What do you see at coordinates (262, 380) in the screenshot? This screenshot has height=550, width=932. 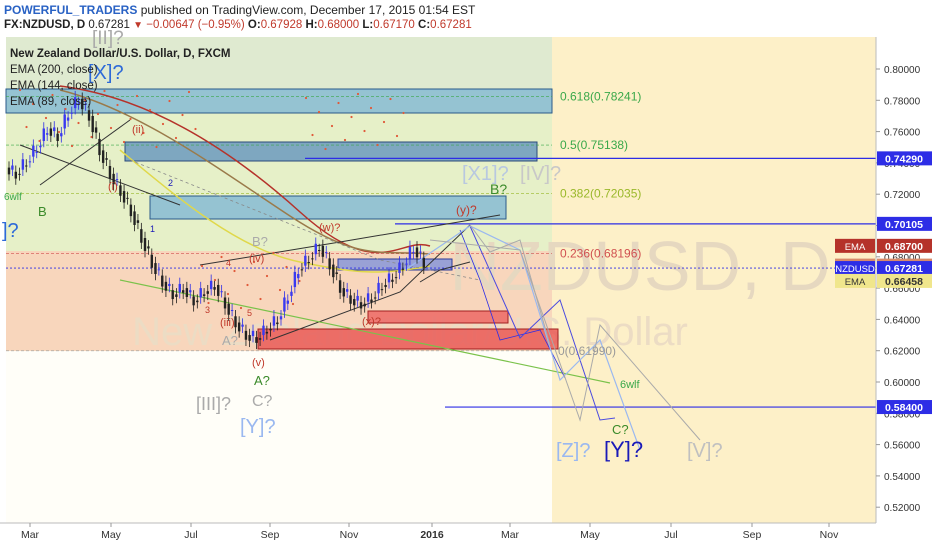 I see `wave-label: A?` at bounding box center [262, 380].